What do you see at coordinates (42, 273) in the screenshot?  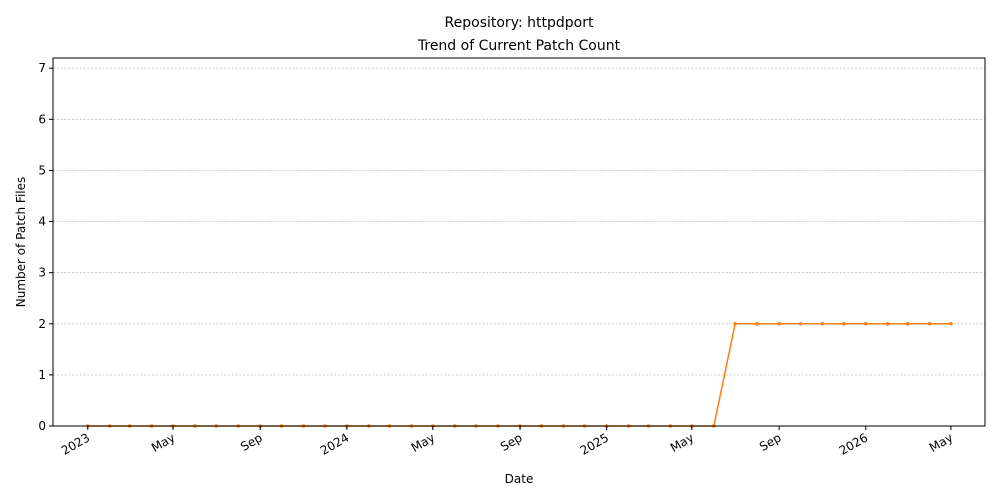 I see `y-tick-label: 3` at bounding box center [42, 273].